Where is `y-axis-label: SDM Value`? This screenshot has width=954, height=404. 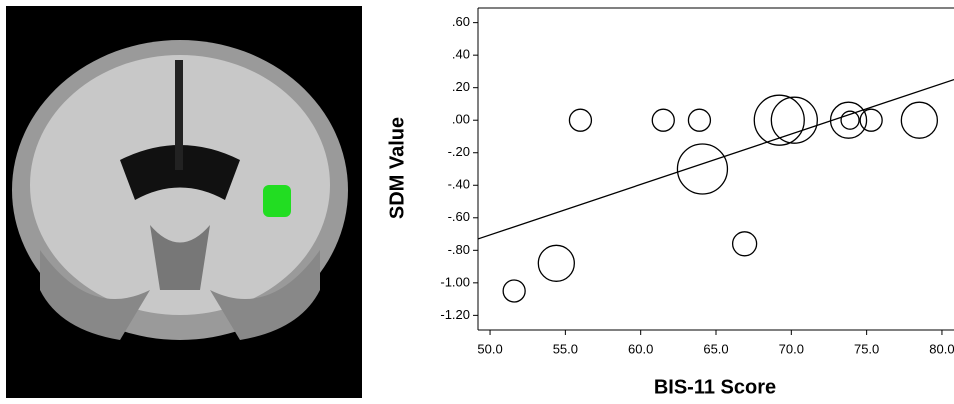
y-axis-label: SDM Value is located at coordinates (397, 168).